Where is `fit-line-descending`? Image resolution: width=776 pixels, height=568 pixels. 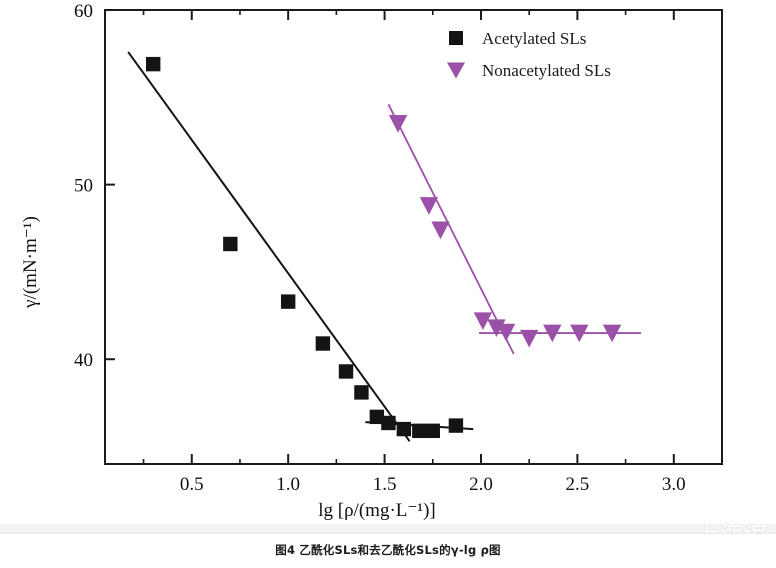
fit-line-descending is located at coordinates (451, 229).